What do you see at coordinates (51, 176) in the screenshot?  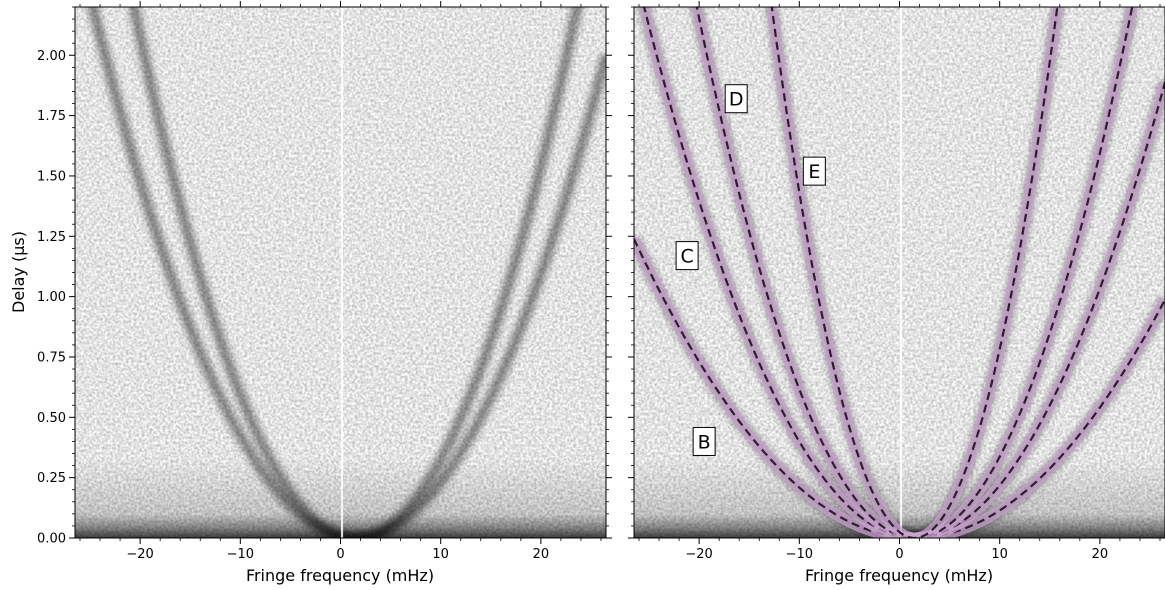 I see `y-tick-label: 1.50` at bounding box center [51, 176].